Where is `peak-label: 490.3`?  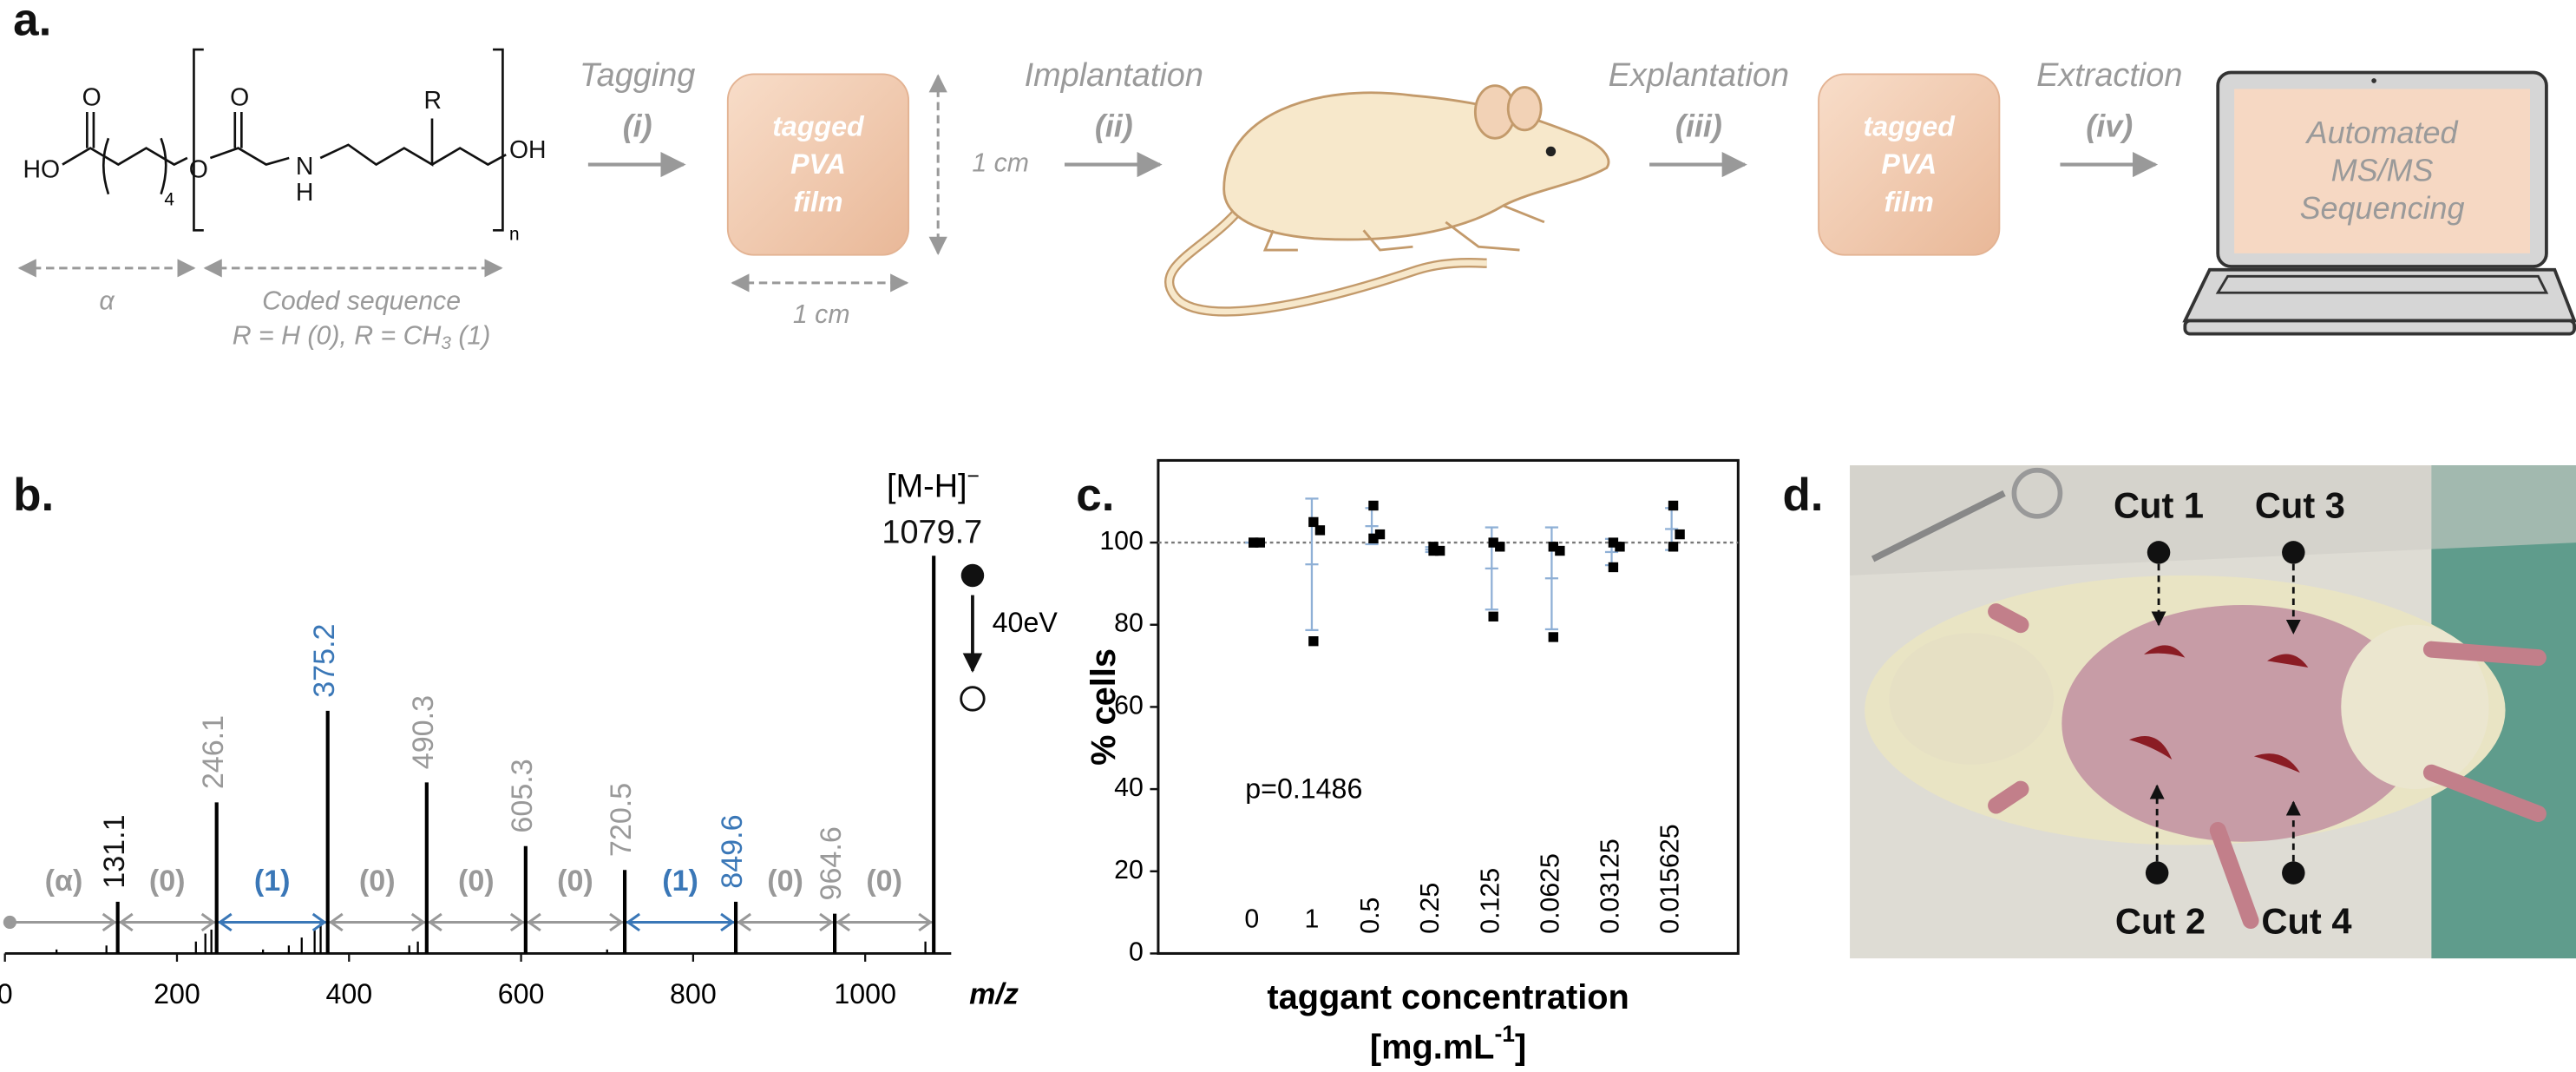 peak-label: 490.3 is located at coordinates (423, 732).